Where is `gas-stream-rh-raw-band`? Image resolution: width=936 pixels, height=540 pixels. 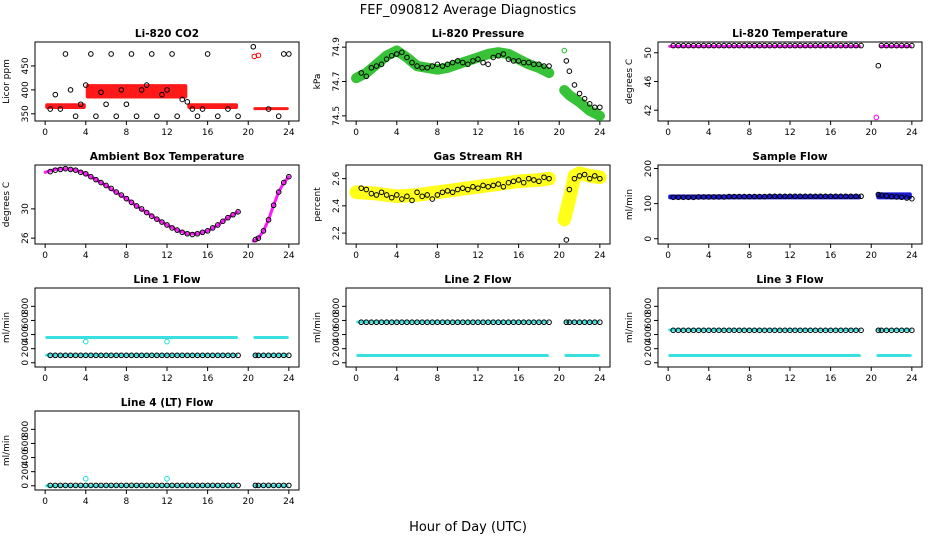
gas-stream-rh-raw-band is located at coordinates (478, 196).